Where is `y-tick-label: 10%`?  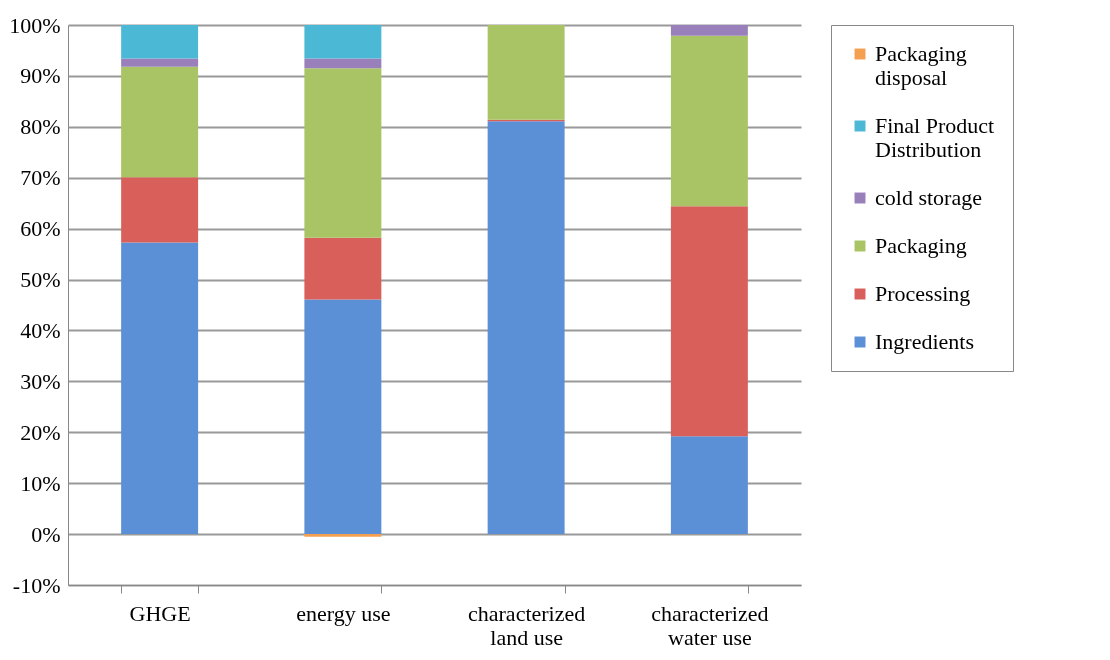 y-tick-label: 10% is located at coordinates (40, 483).